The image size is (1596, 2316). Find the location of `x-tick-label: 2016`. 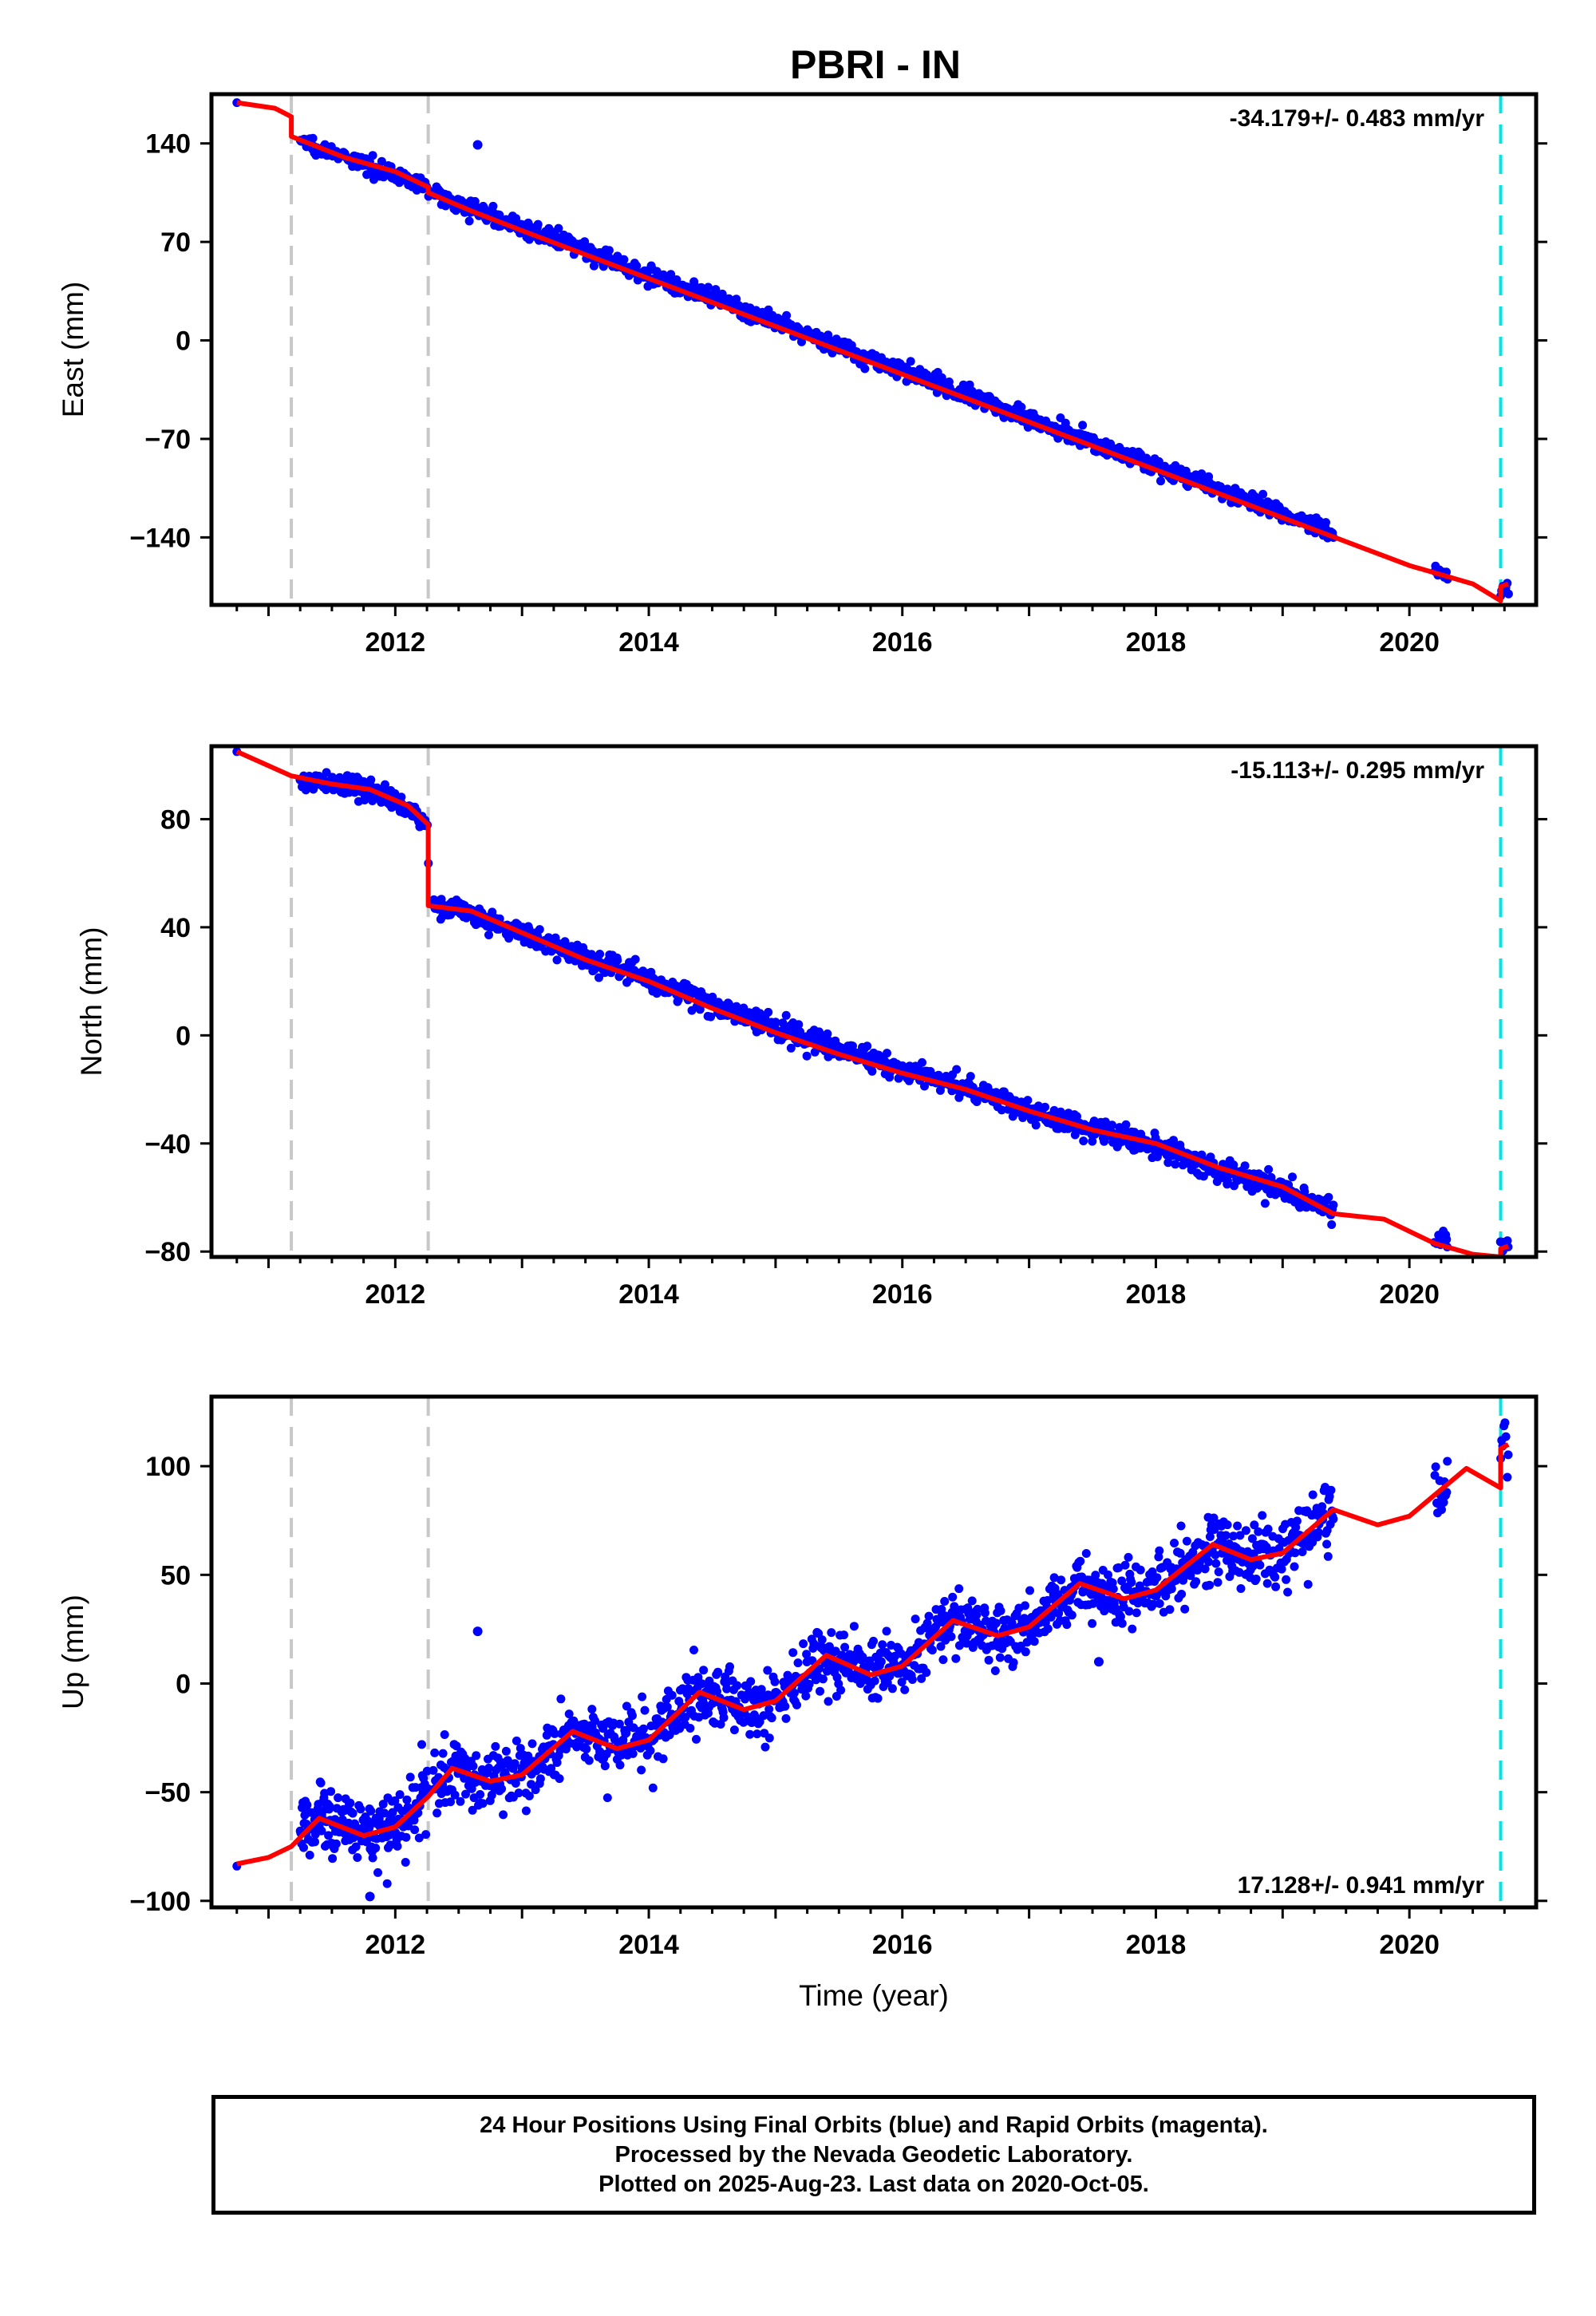

x-tick-label: 2016 is located at coordinates (903, 1294).